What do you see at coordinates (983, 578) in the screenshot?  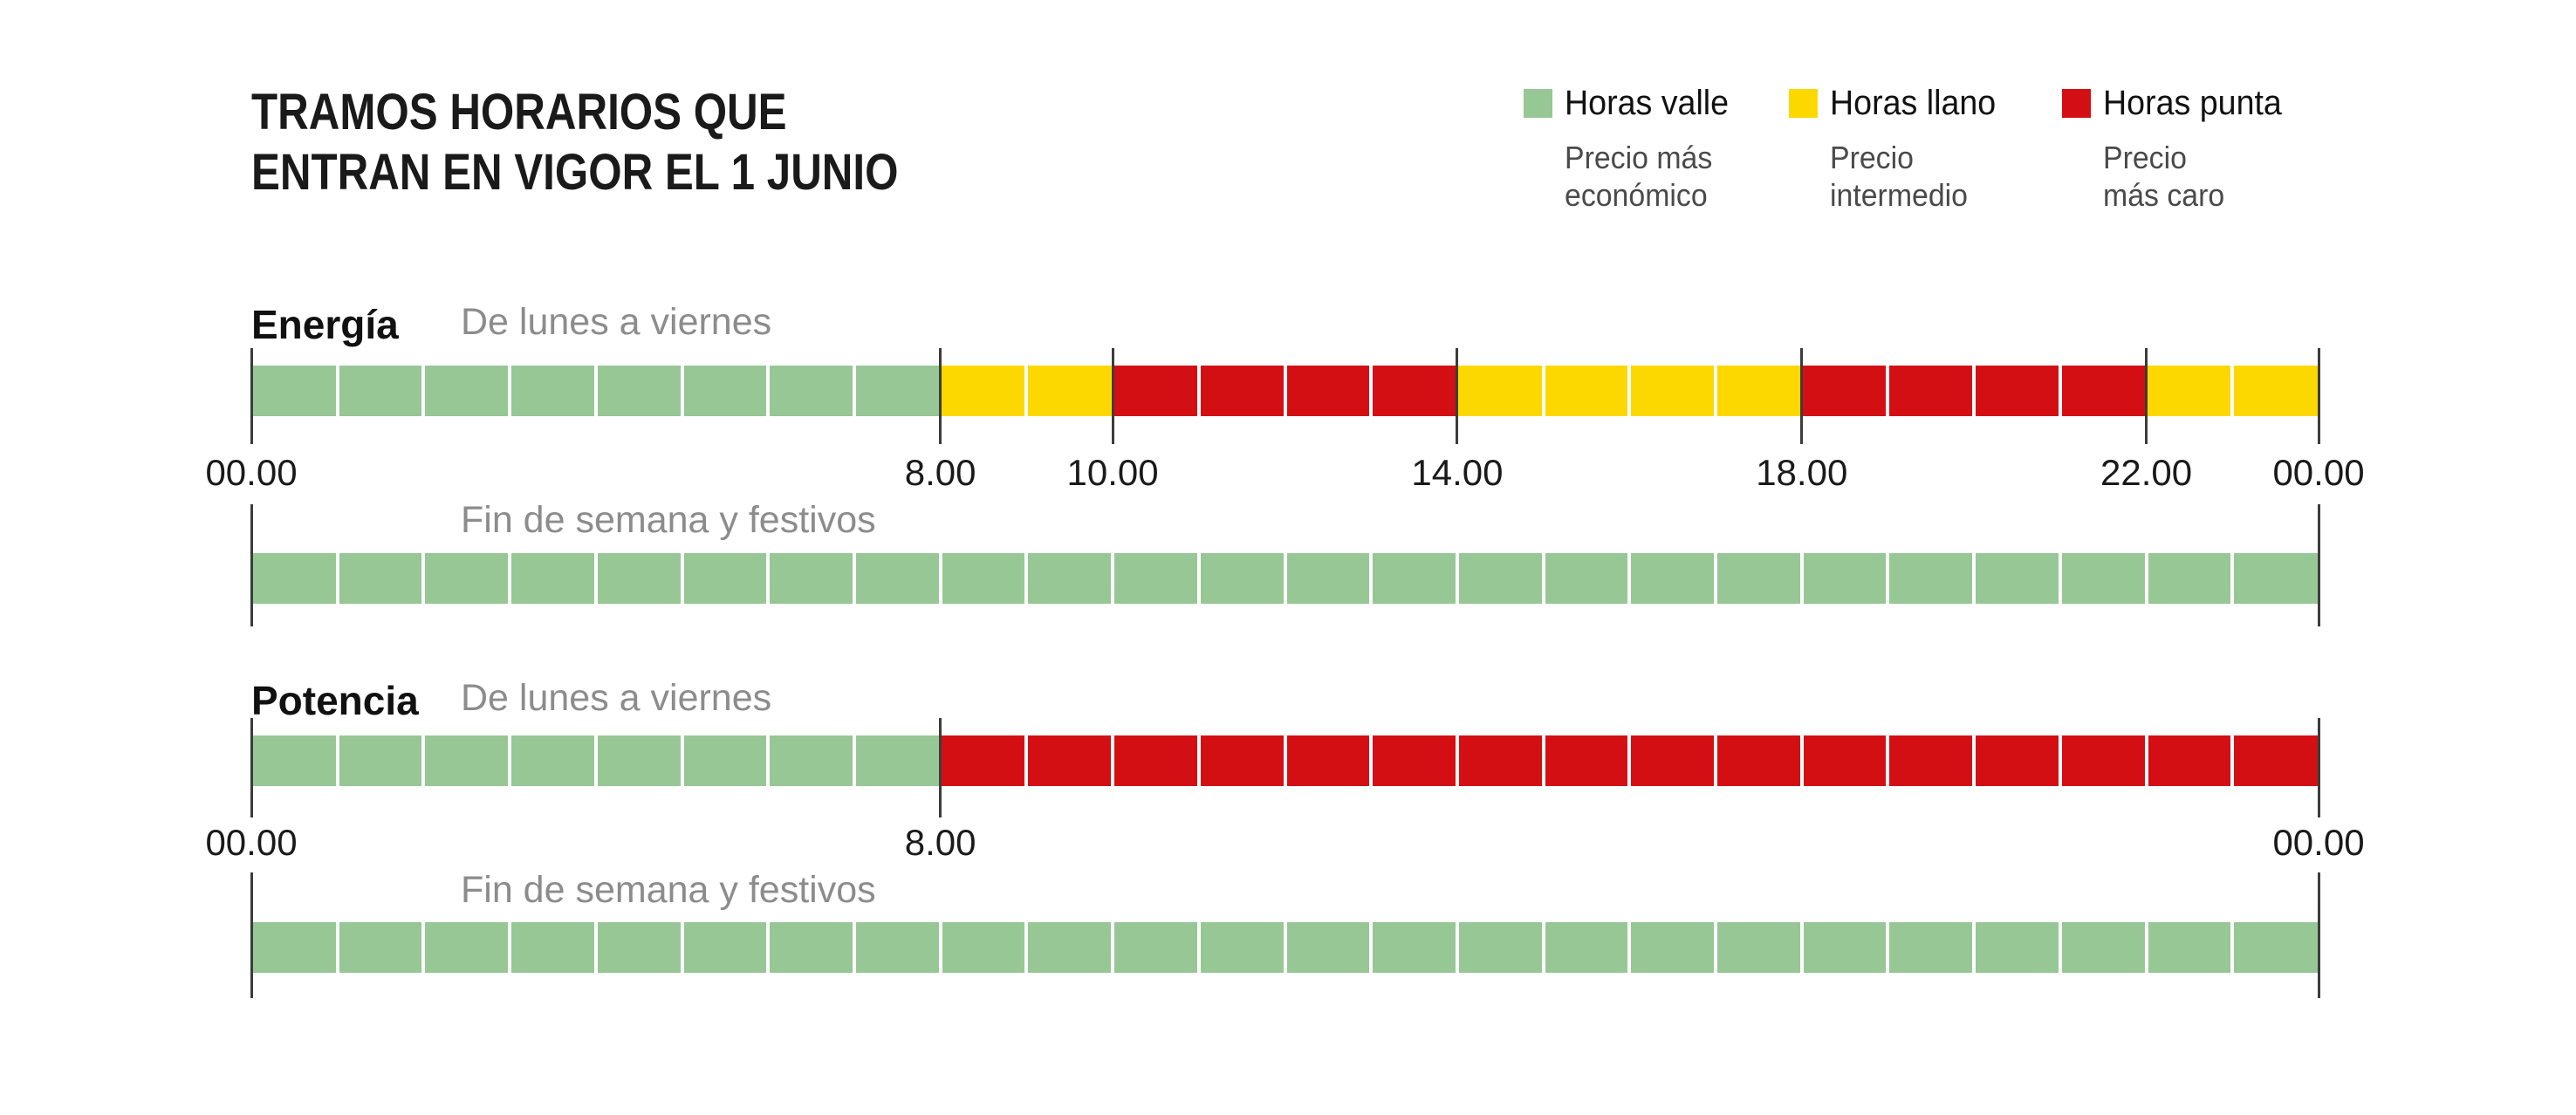 I see `bar-cell-energia-weekend-h8` at bounding box center [983, 578].